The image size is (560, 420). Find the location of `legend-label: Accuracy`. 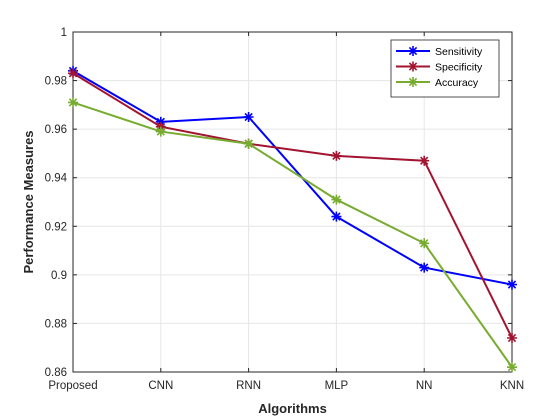

legend-label: Accuracy is located at coordinates (457, 83).